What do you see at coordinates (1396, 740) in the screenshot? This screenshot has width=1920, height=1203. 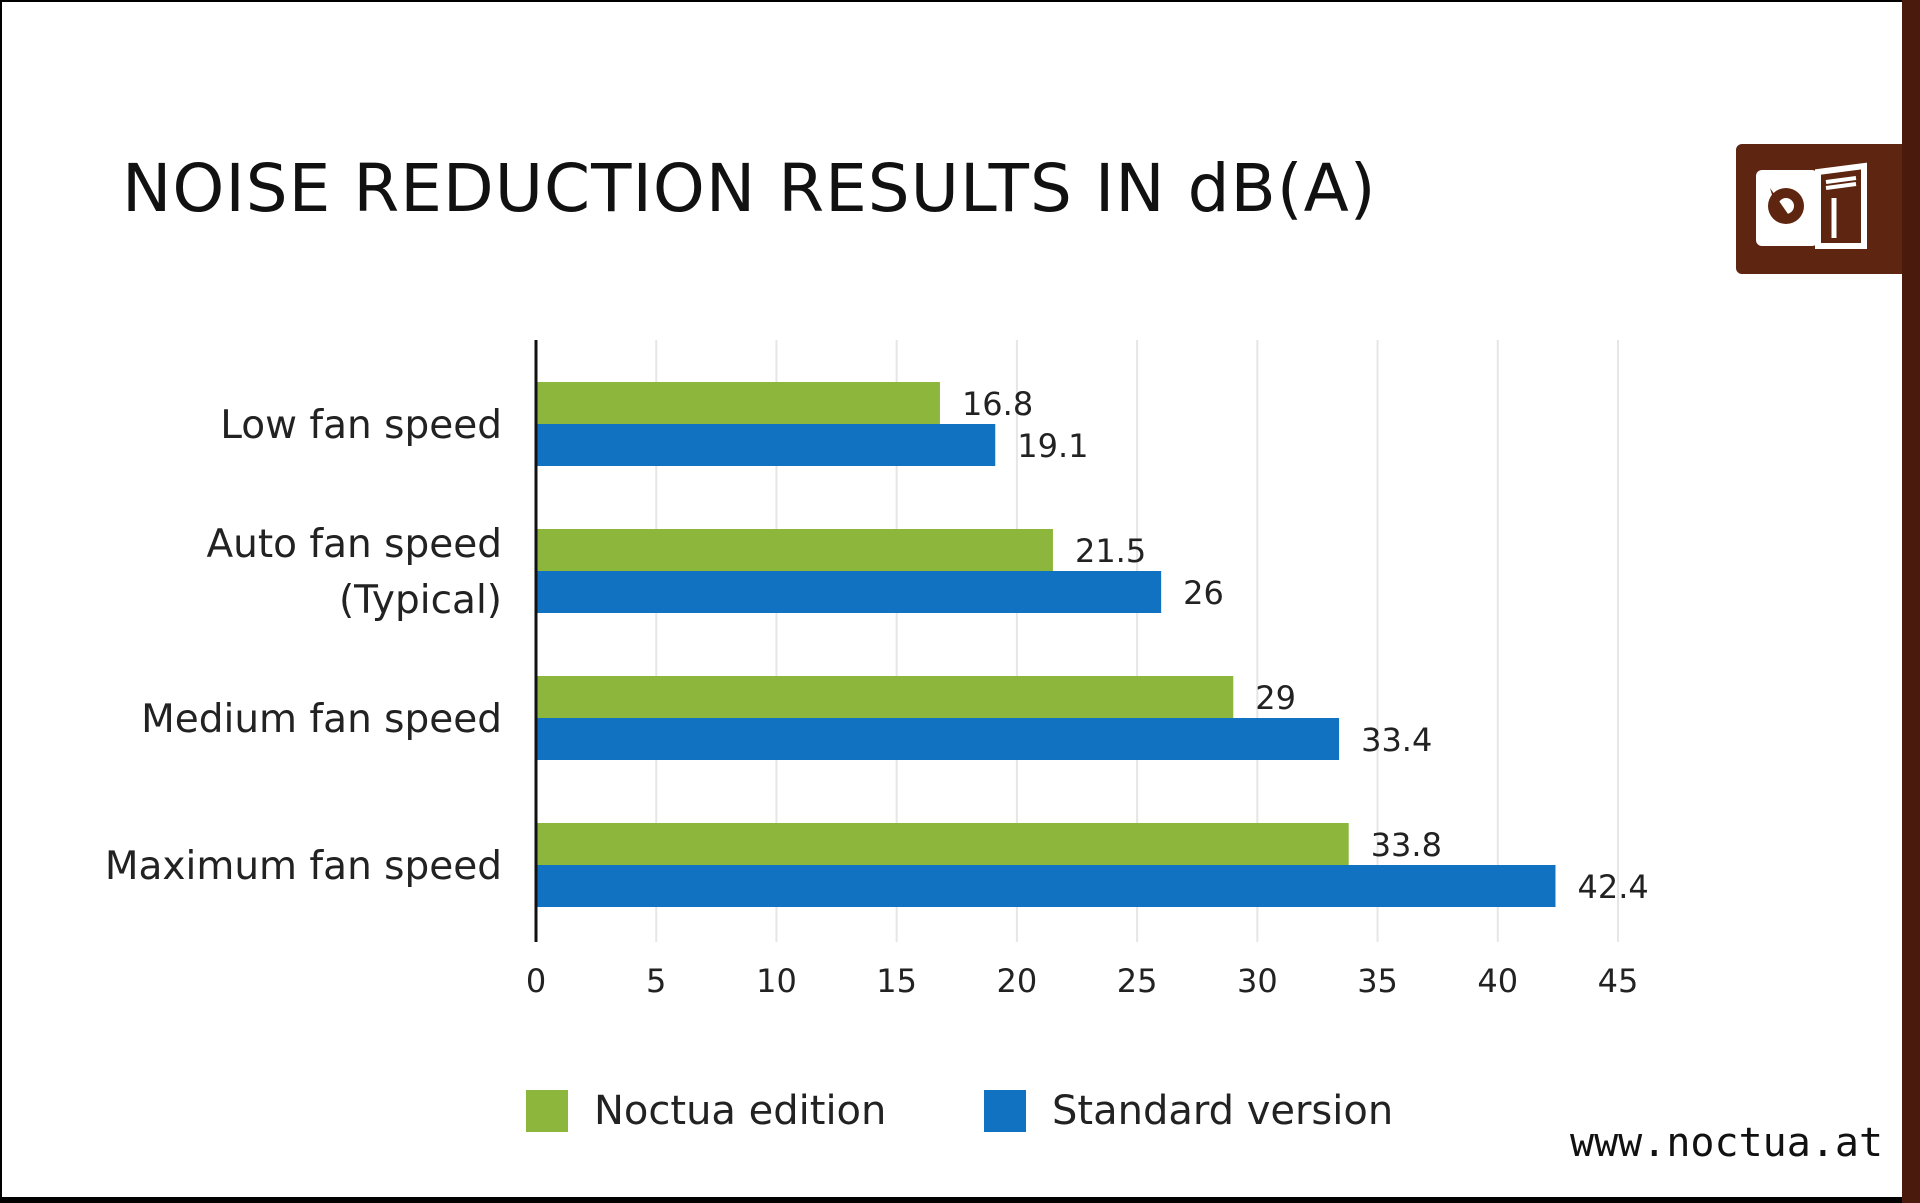 I see `data-label-standard-2: 33.4` at bounding box center [1396, 740].